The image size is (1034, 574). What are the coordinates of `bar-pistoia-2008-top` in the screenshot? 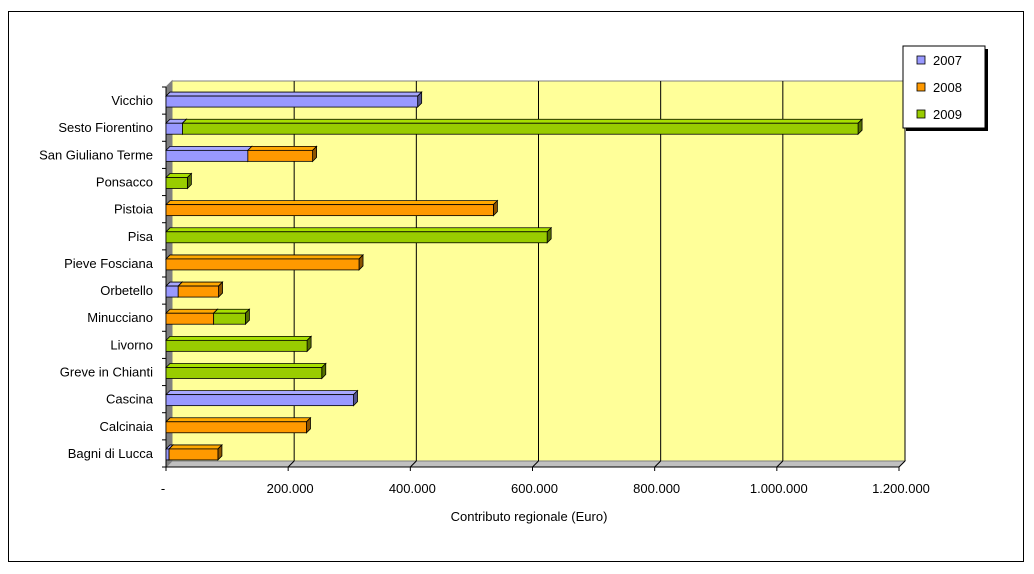 It's located at (332, 203).